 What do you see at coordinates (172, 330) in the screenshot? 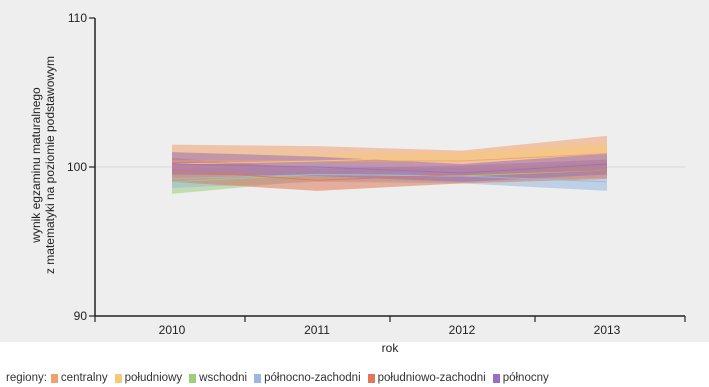
I see `x-tick-label: 2010` at bounding box center [172, 330].